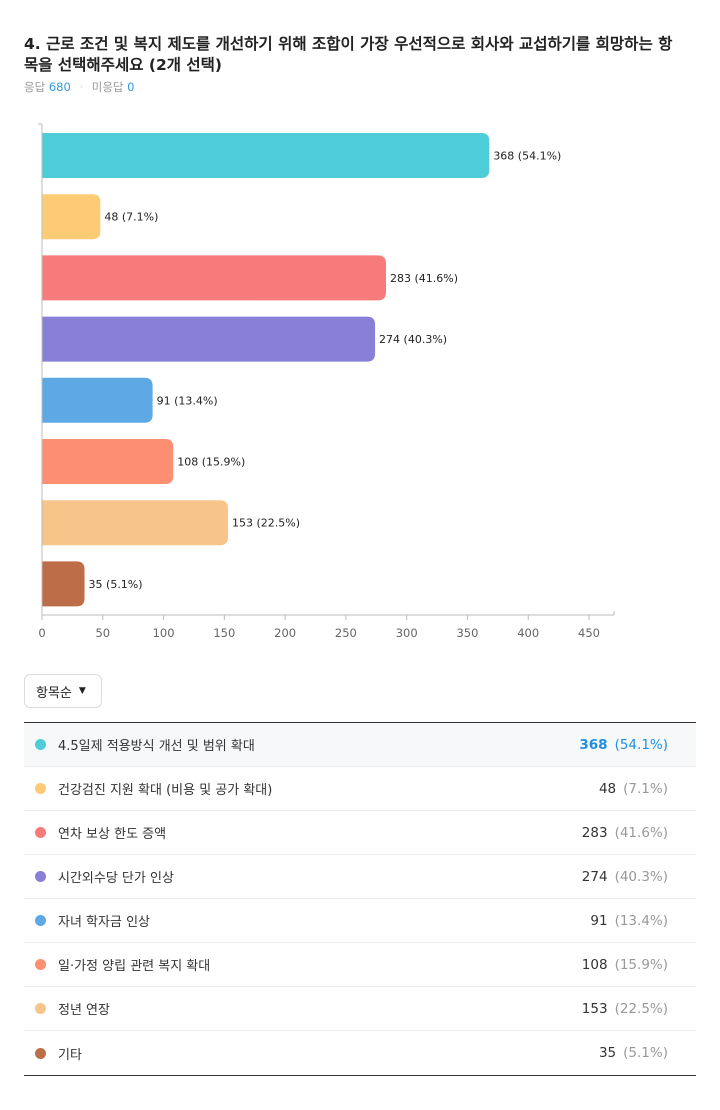 The image size is (720, 1110). What do you see at coordinates (594, 1008) in the screenshot?
I see `row-count: 153` at bounding box center [594, 1008].